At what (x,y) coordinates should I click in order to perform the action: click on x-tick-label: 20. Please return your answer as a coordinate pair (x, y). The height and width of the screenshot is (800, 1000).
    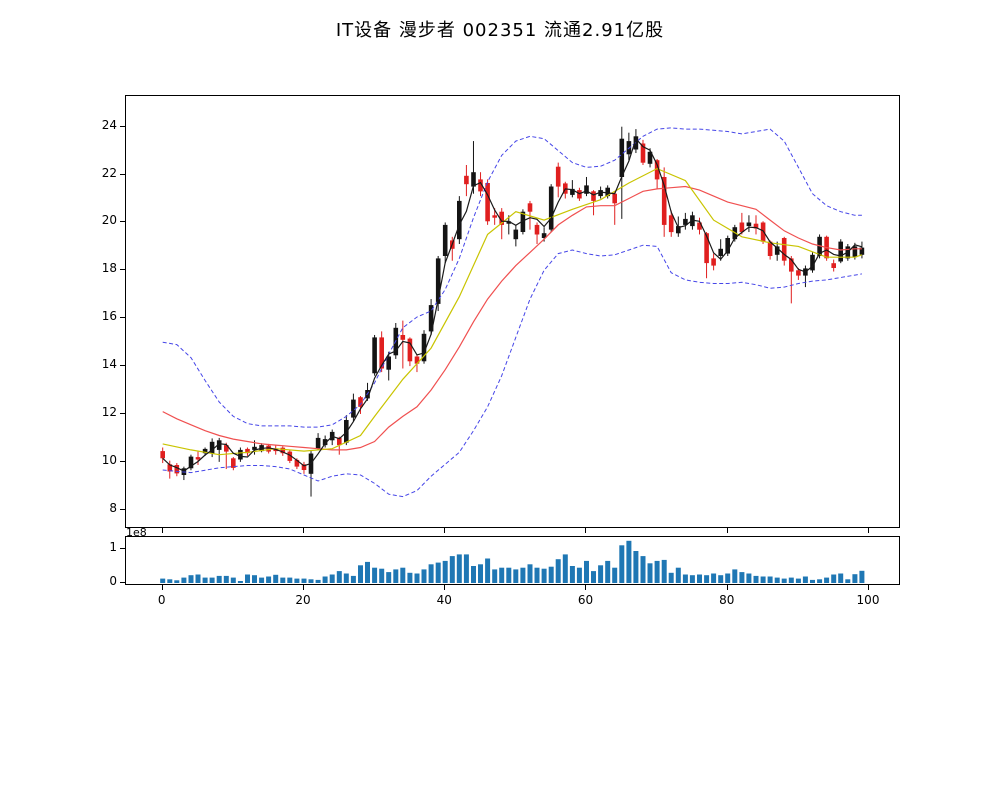
    Looking at the image, I should click on (303, 600).